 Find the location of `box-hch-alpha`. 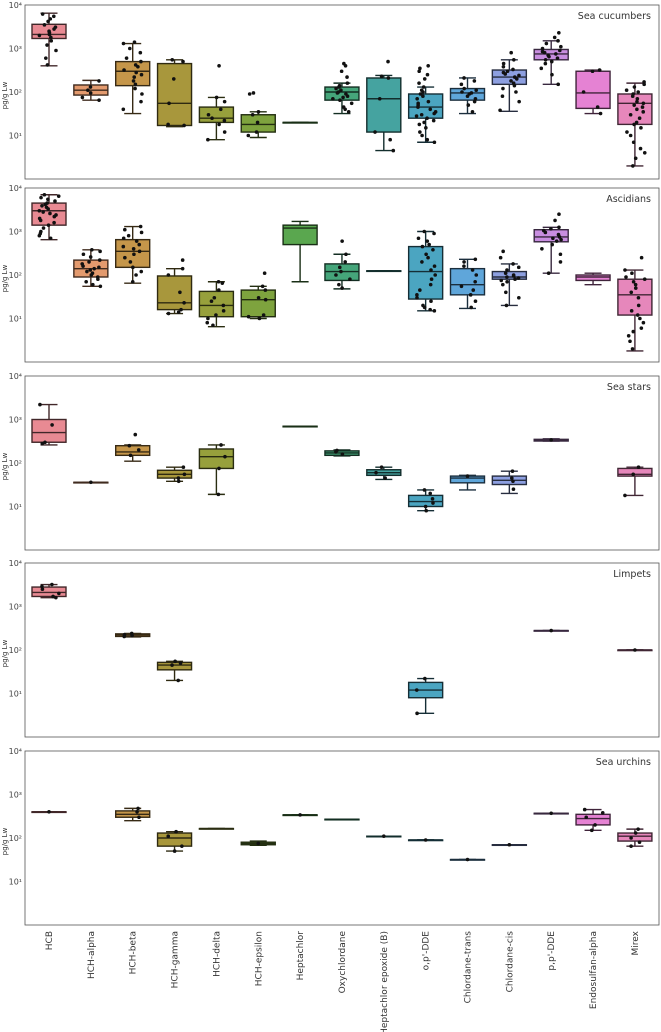

box-hch-alpha is located at coordinates (91, 90).